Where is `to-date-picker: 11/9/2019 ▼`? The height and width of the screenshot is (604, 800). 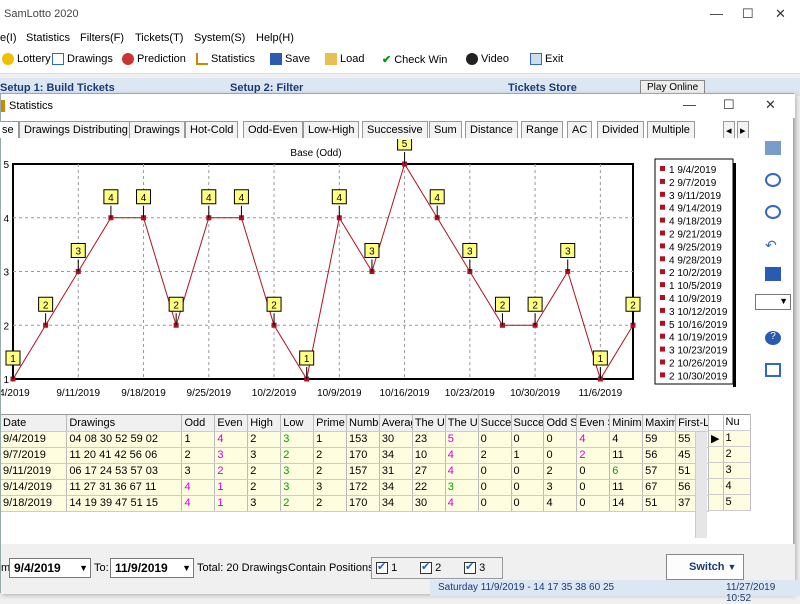
to-date-picker: 11/9/2019 ▼ is located at coordinates (152, 568).